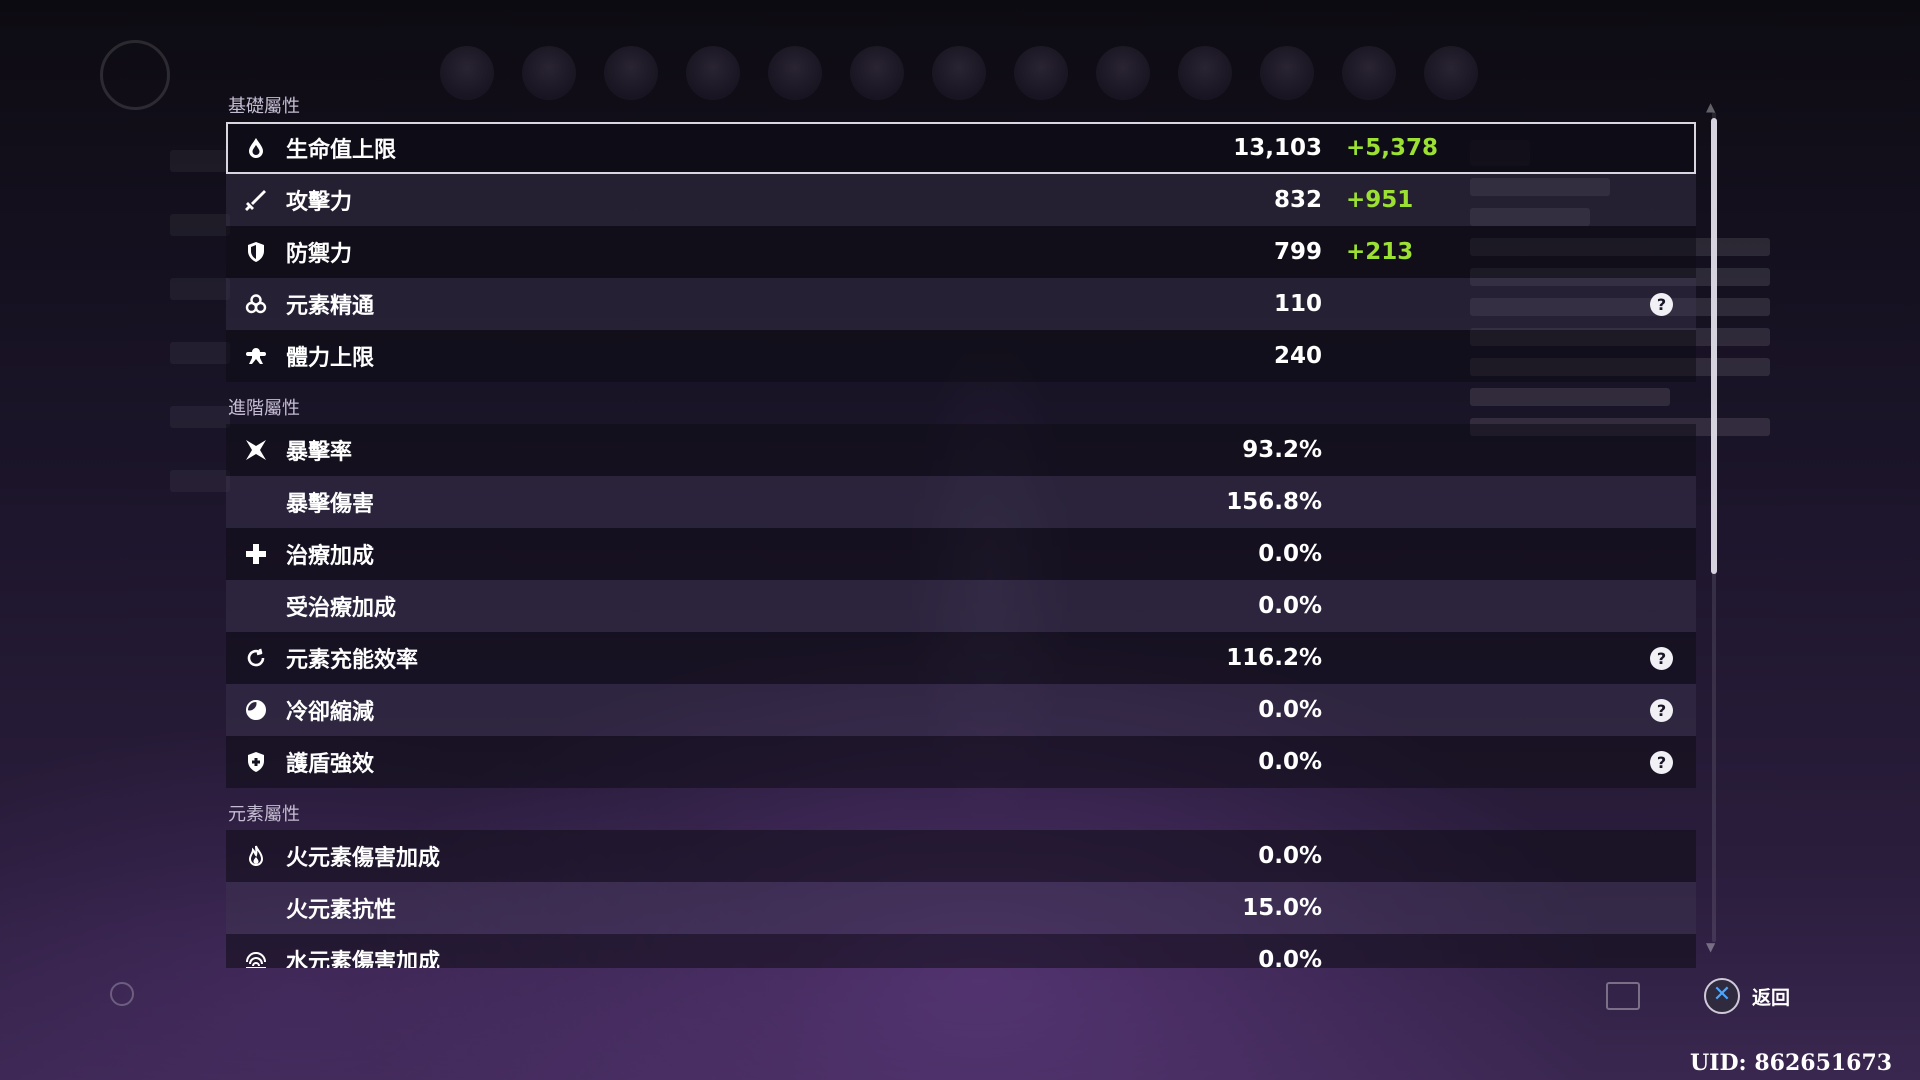 The image size is (1920, 1080). I want to click on button-prompt-icon, so click(122, 994).